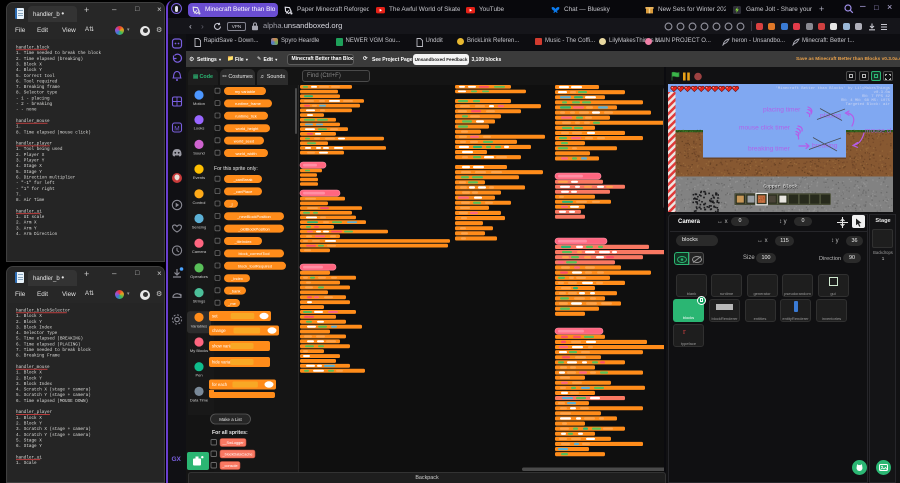 This screenshot has height=483, width=900. What do you see at coordinates (199, 103) in the screenshot?
I see `svg-text: Motion` at bounding box center [199, 103].